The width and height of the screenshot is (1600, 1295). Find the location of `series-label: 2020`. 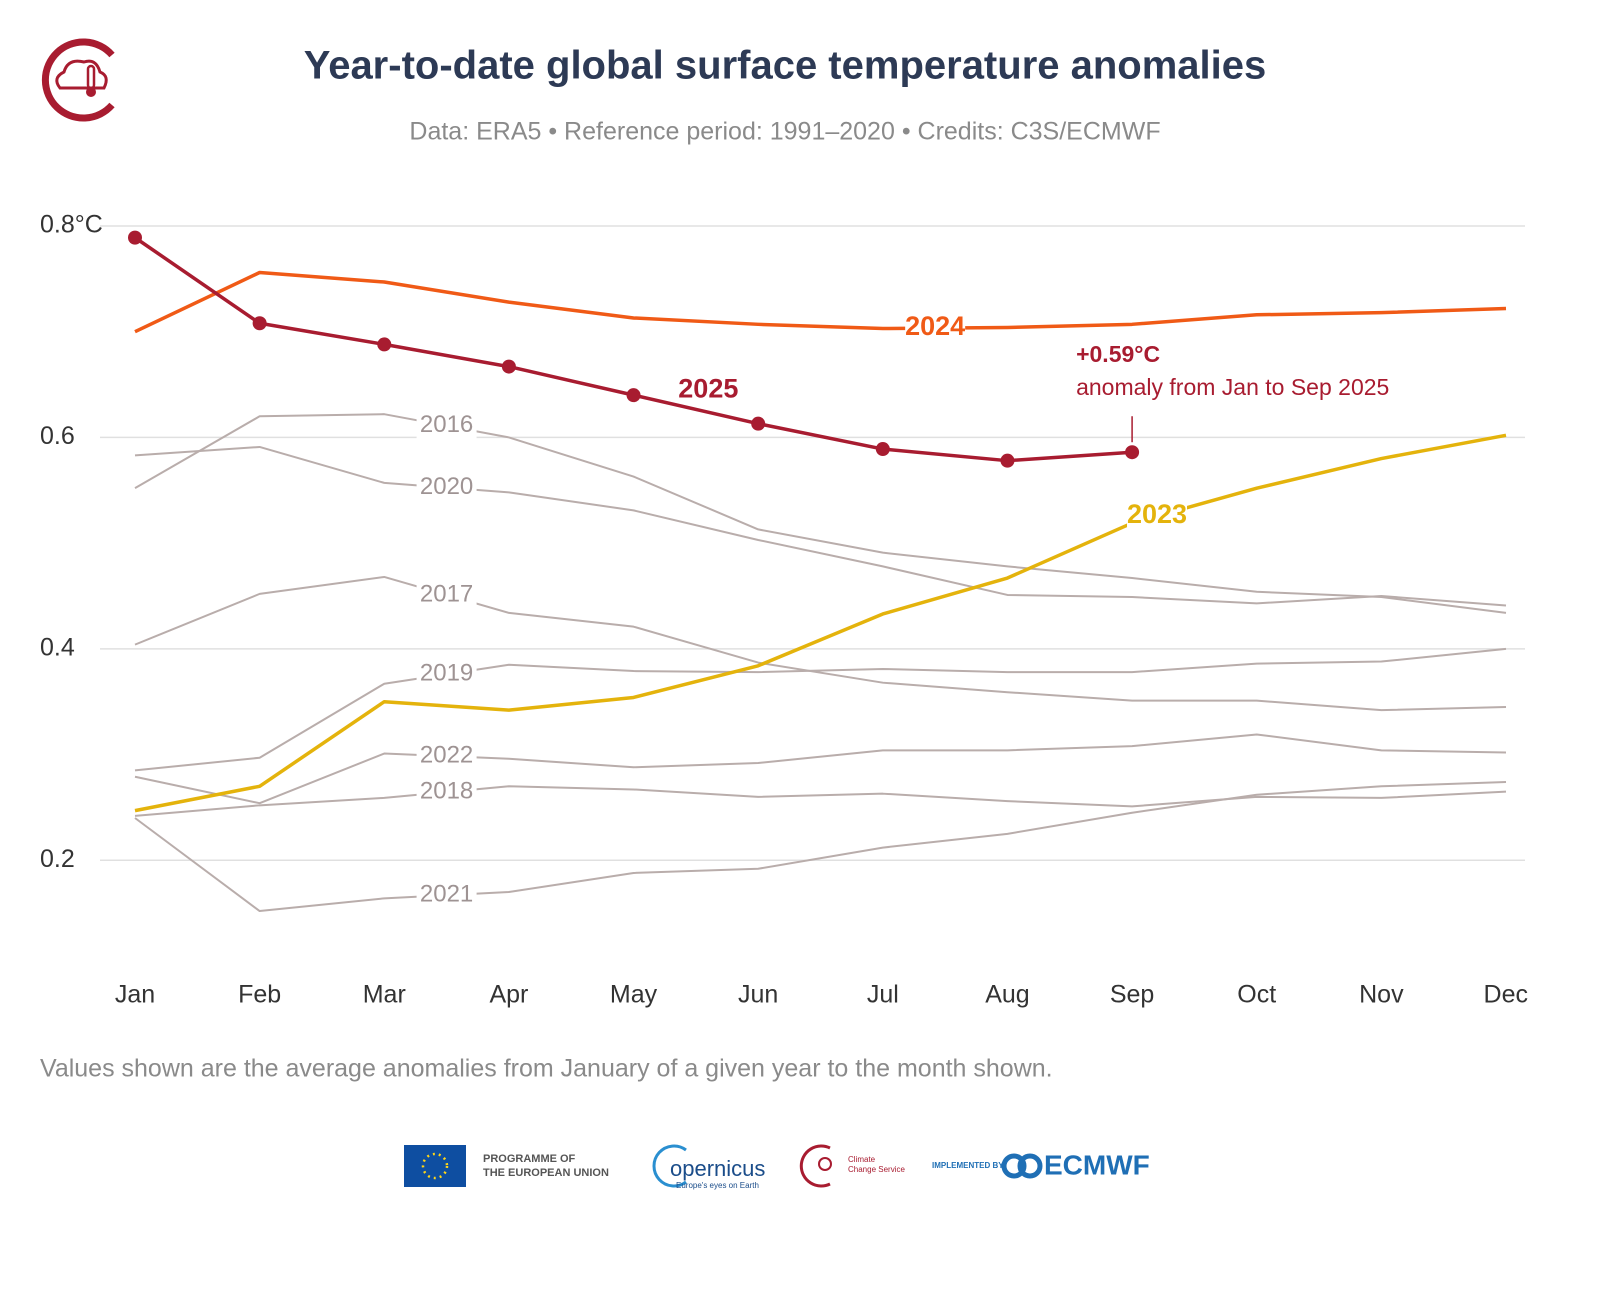

series-label: 2020 is located at coordinates (446, 486).